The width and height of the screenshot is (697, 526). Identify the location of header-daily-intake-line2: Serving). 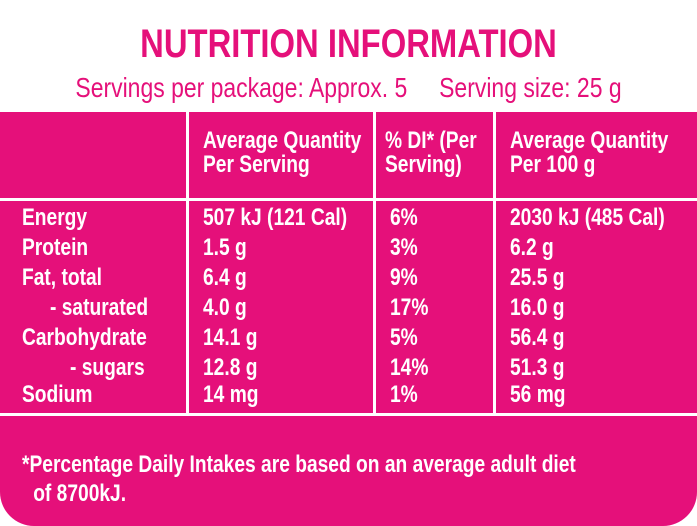
(423, 164).